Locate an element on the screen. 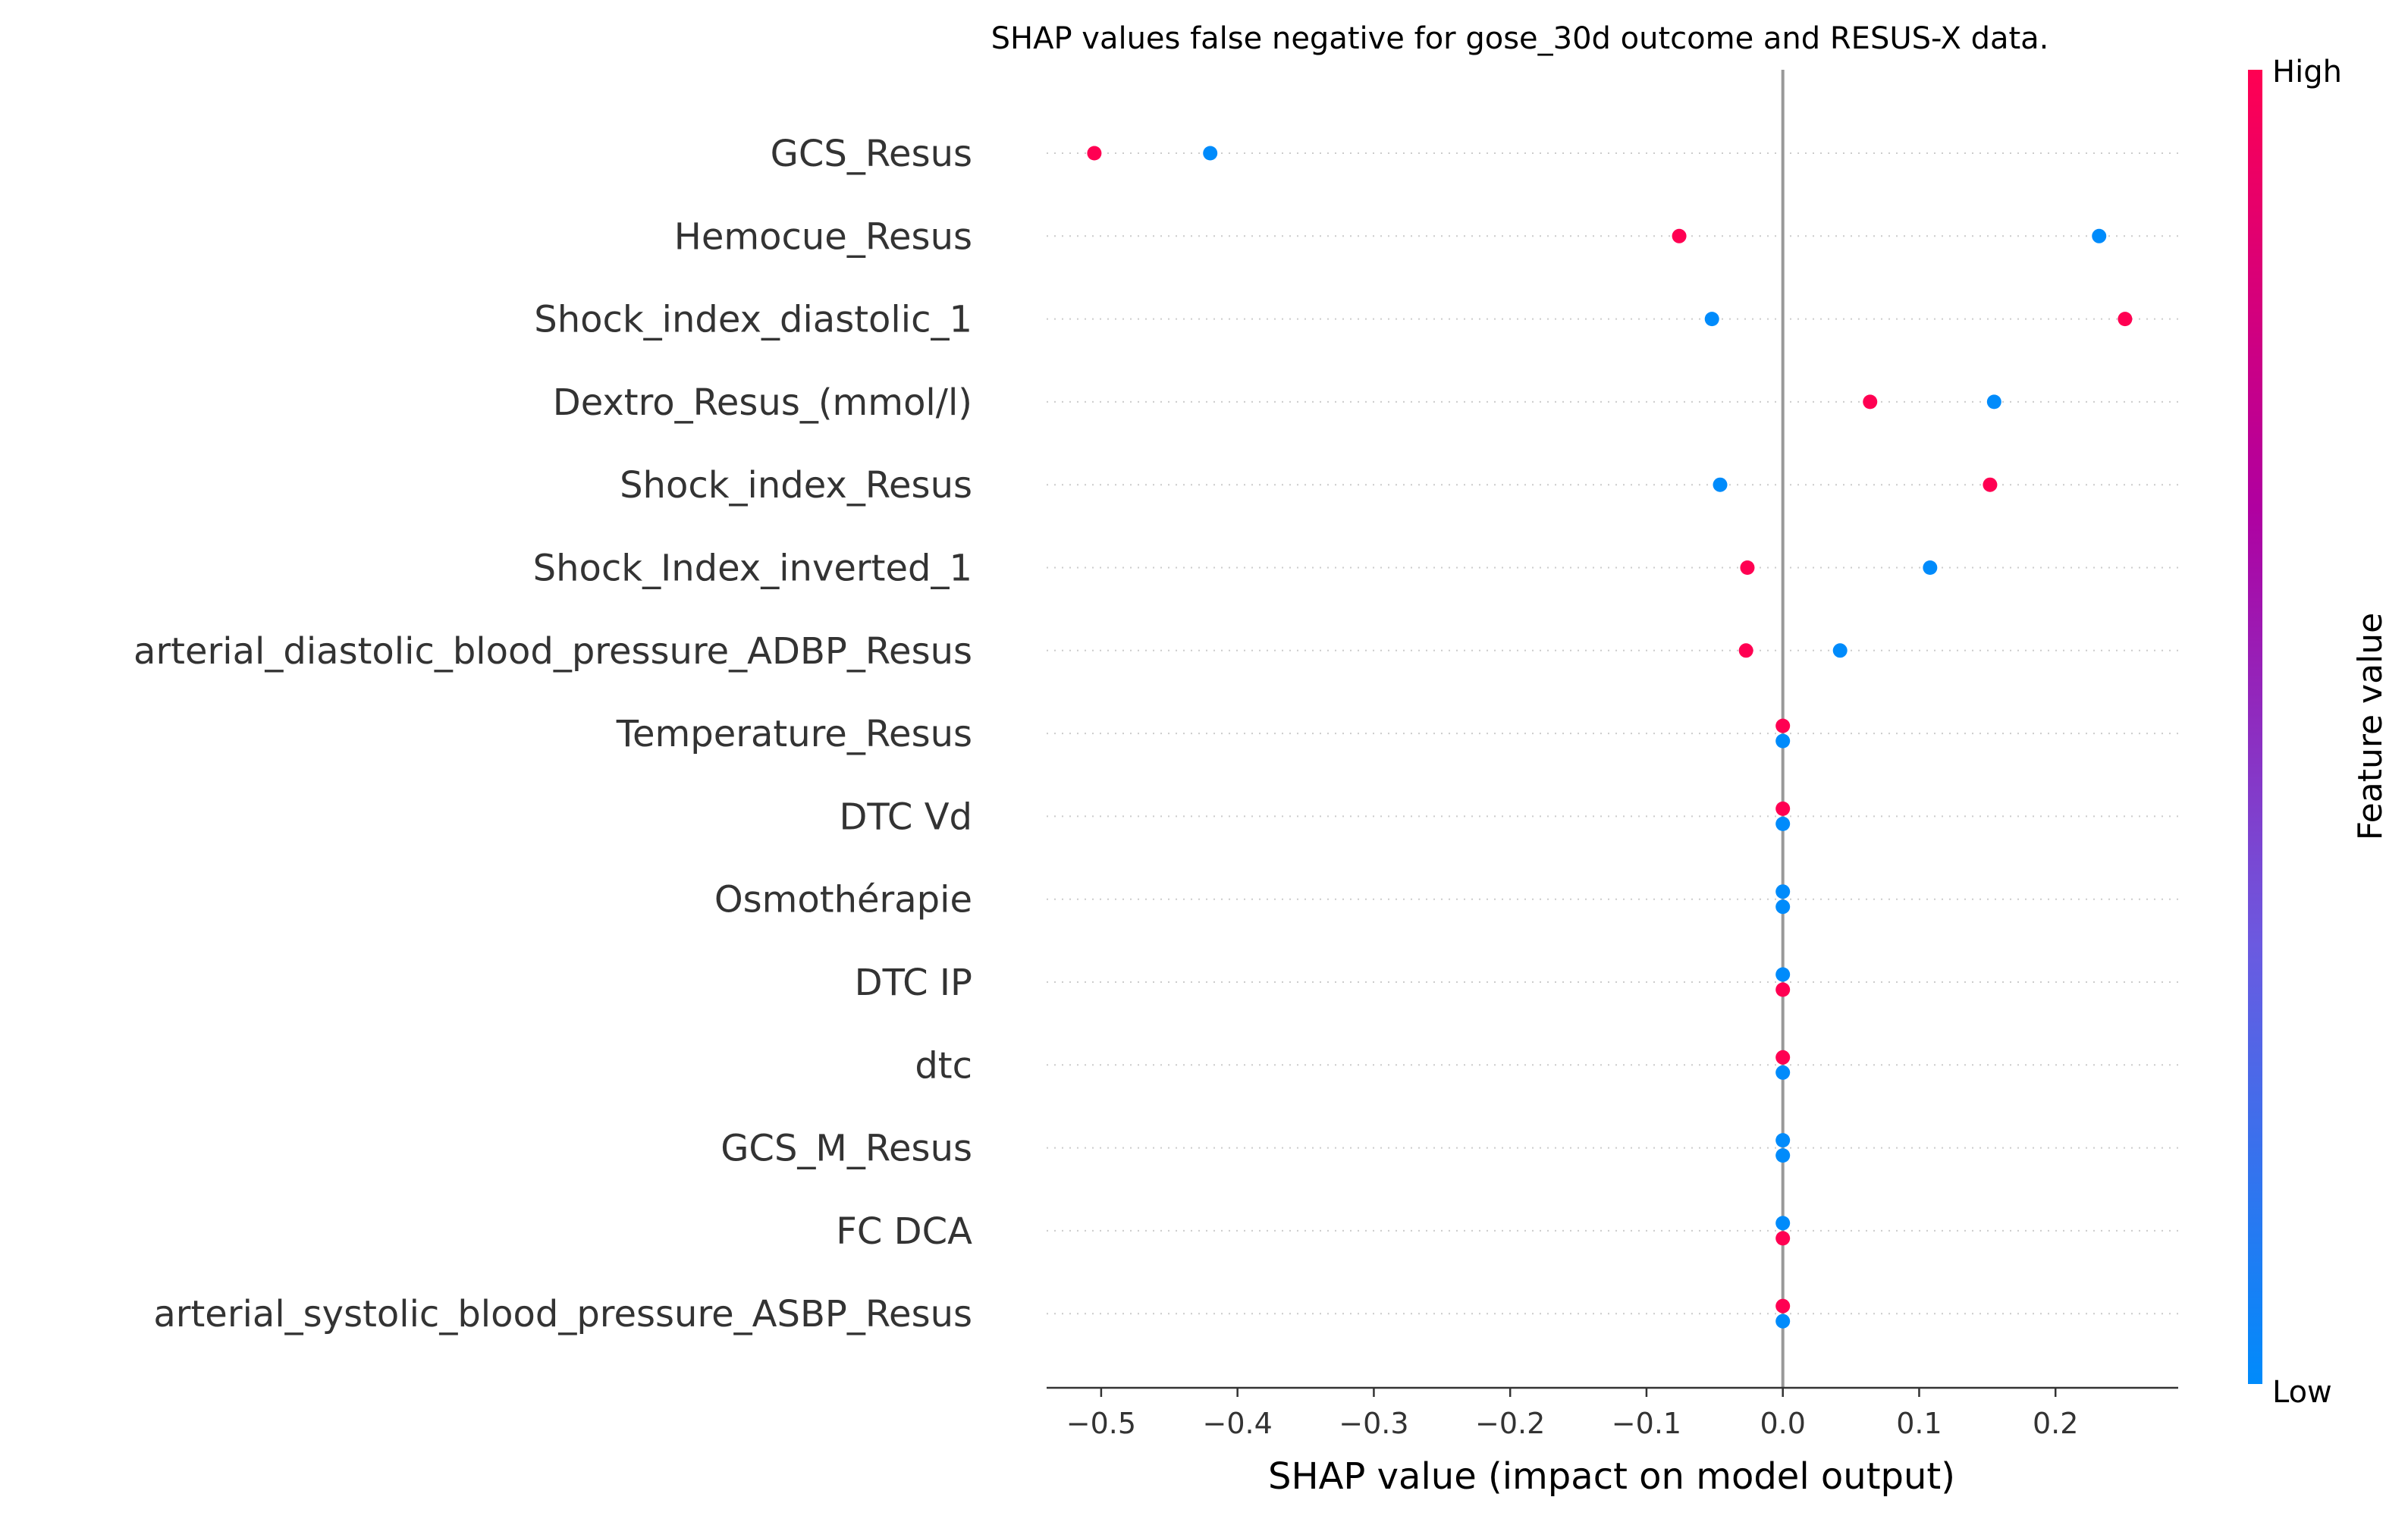  feature-label: Shock_Index_inverted_1 is located at coordinates (752, 569).